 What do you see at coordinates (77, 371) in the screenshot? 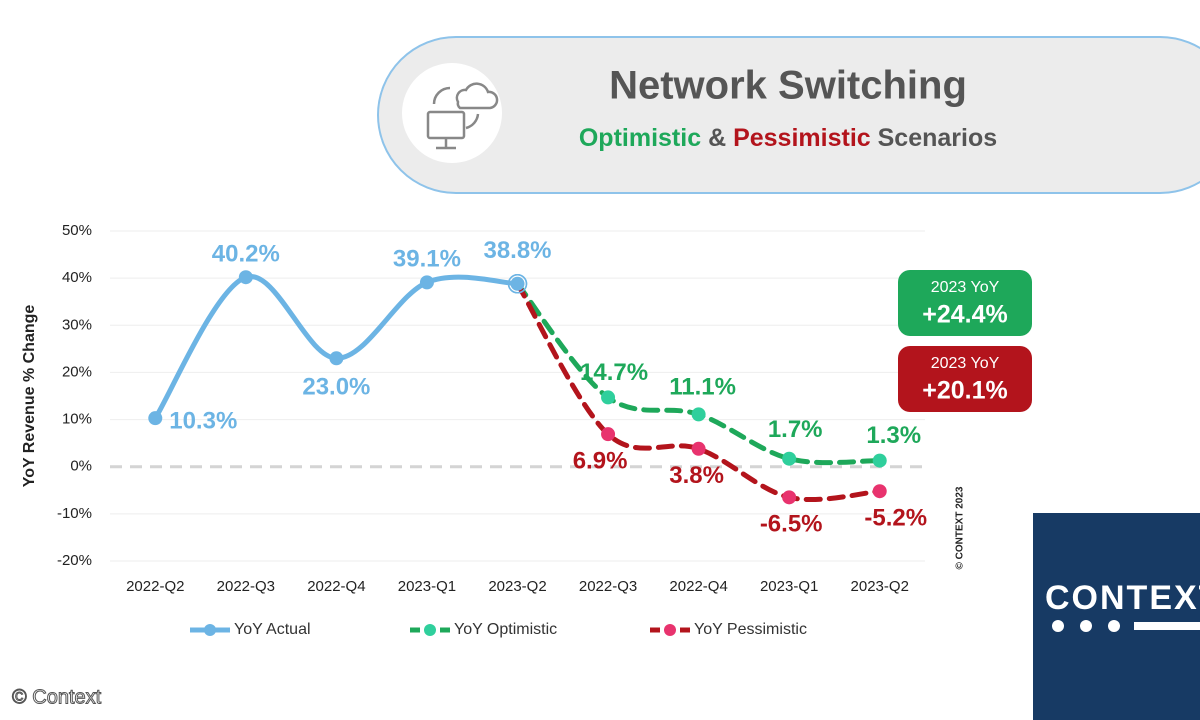
I see `y-tick-label: 20%` at bounding box center [77, 371].